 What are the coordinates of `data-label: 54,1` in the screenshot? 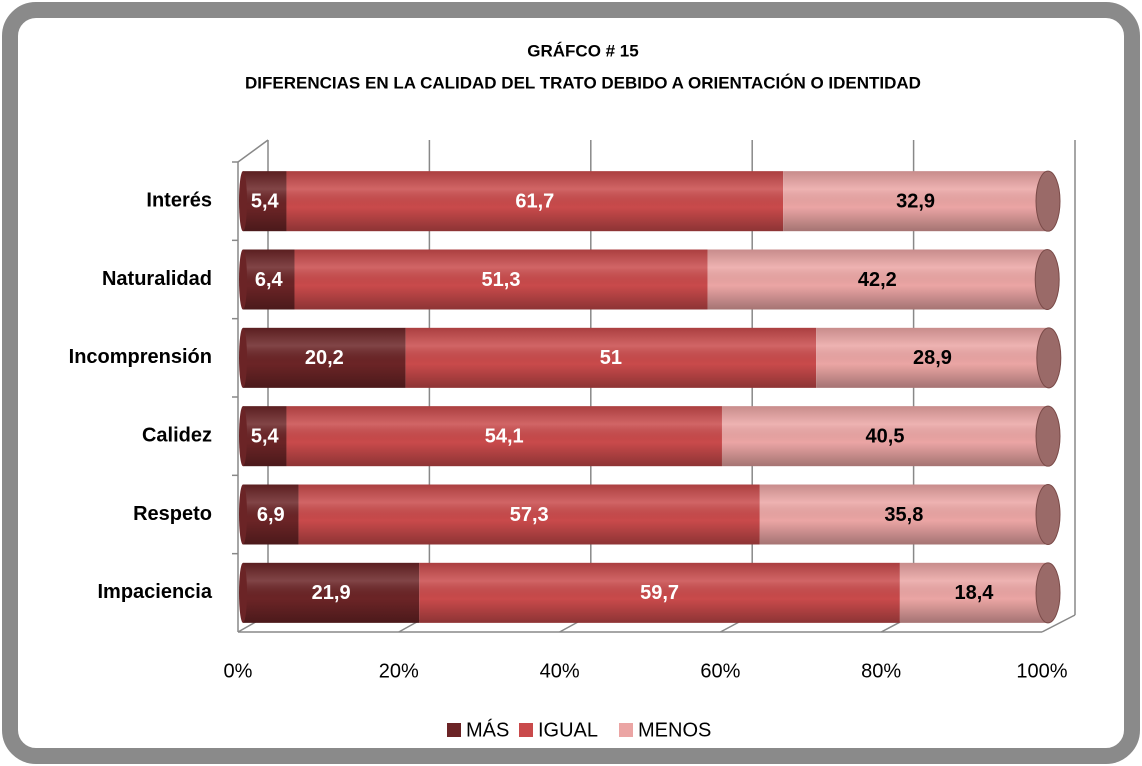 It's located at (504, 436).